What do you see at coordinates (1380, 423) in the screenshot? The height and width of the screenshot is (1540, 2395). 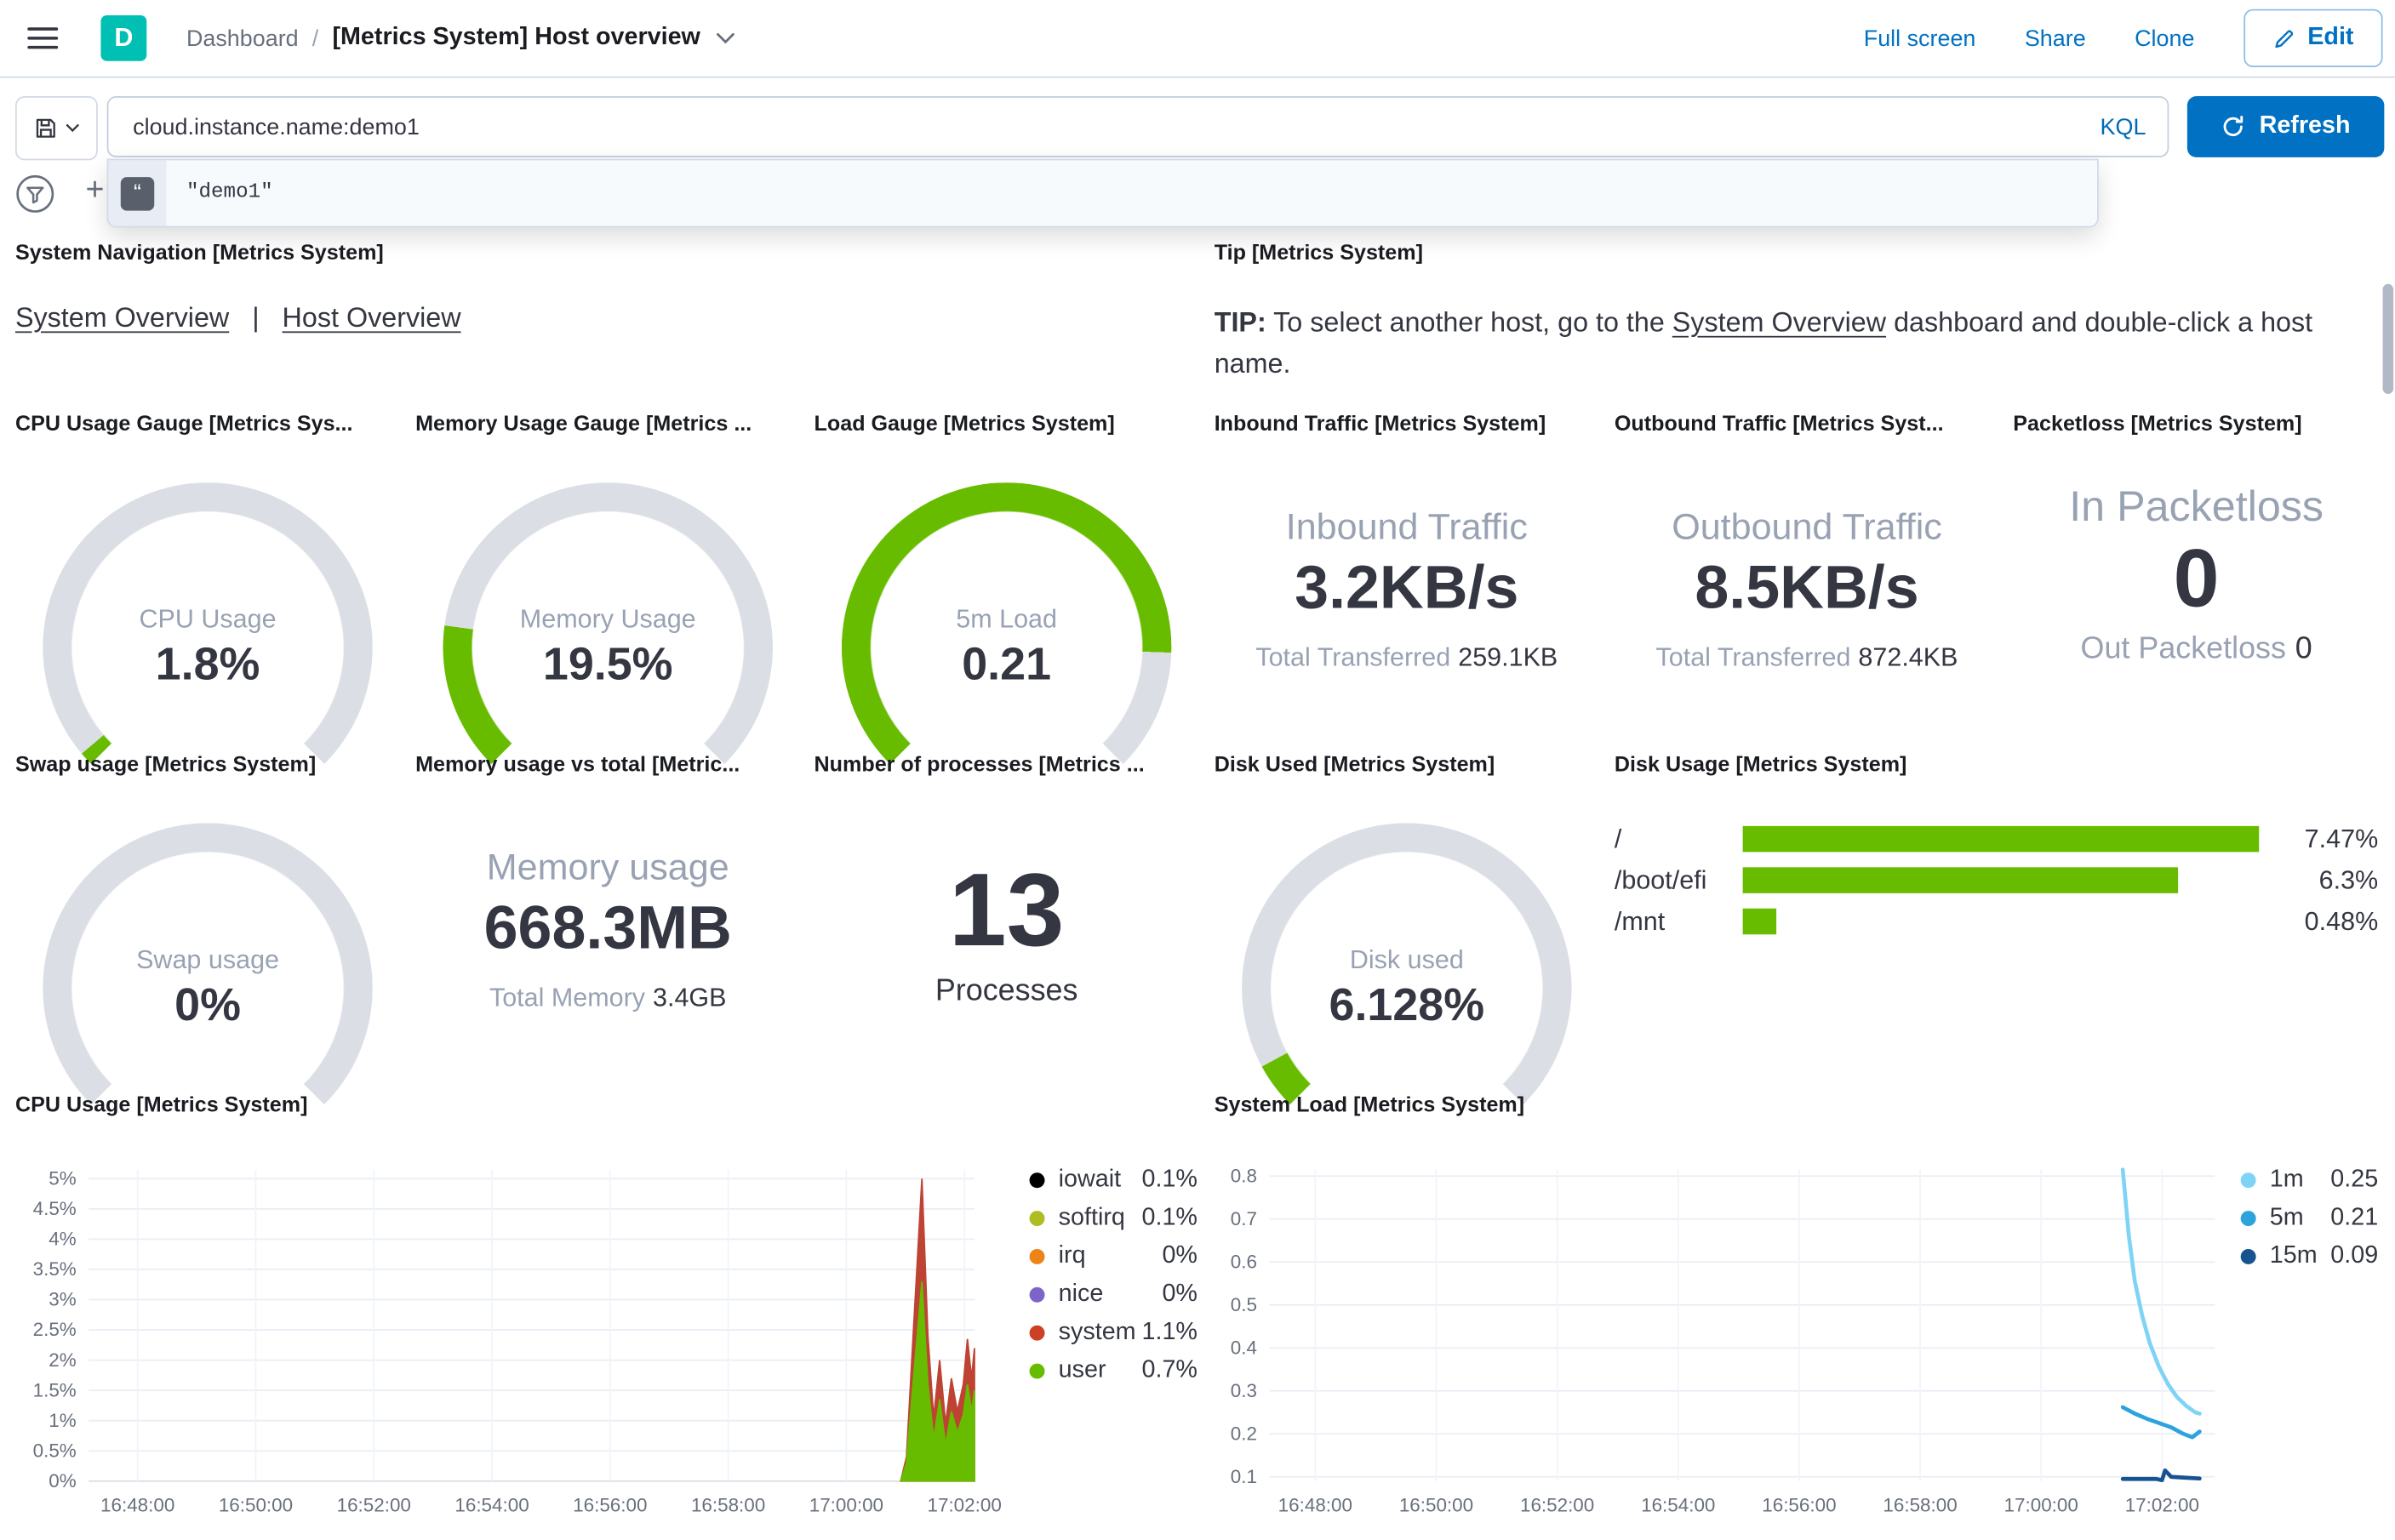 I see `panel-title: Inbound Traffic [Metrics System]` at bounding box center [1380, 423].